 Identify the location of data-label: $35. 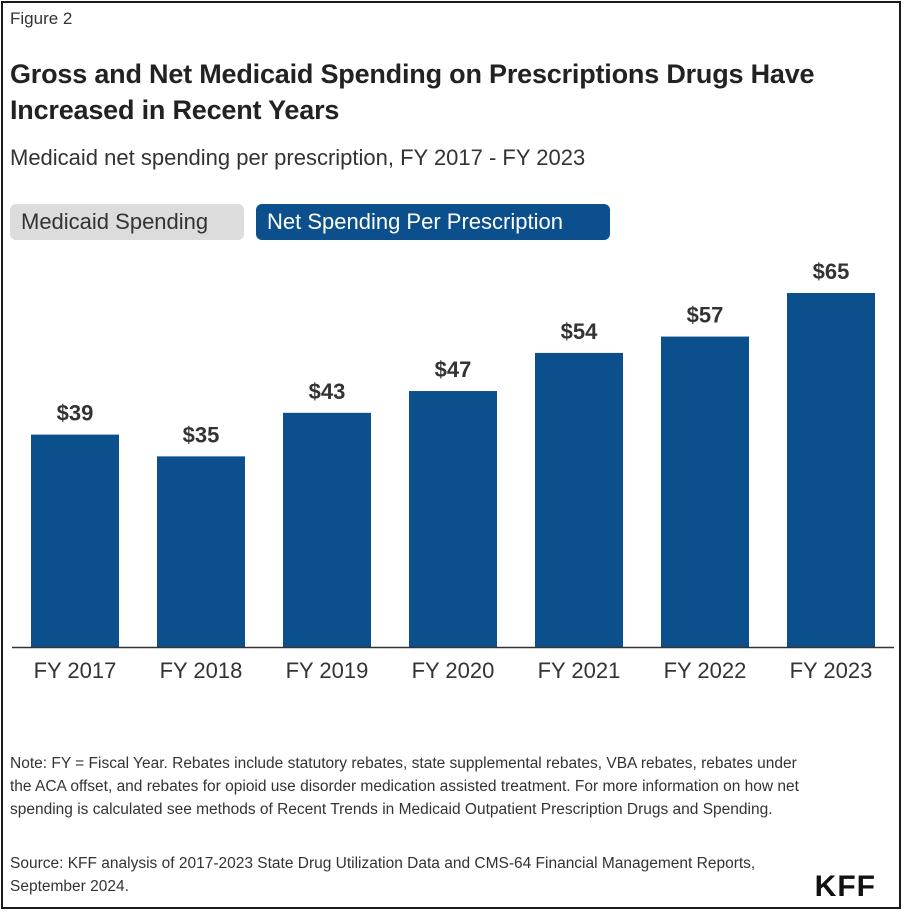
(201, 434).